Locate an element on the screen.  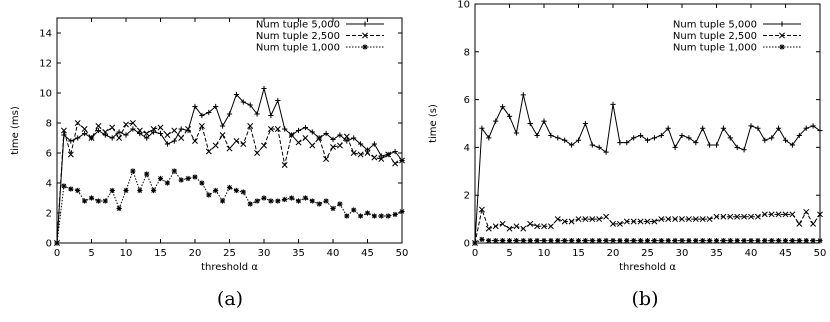
x-tick-label: 40 is located at coordinates (751, 253).